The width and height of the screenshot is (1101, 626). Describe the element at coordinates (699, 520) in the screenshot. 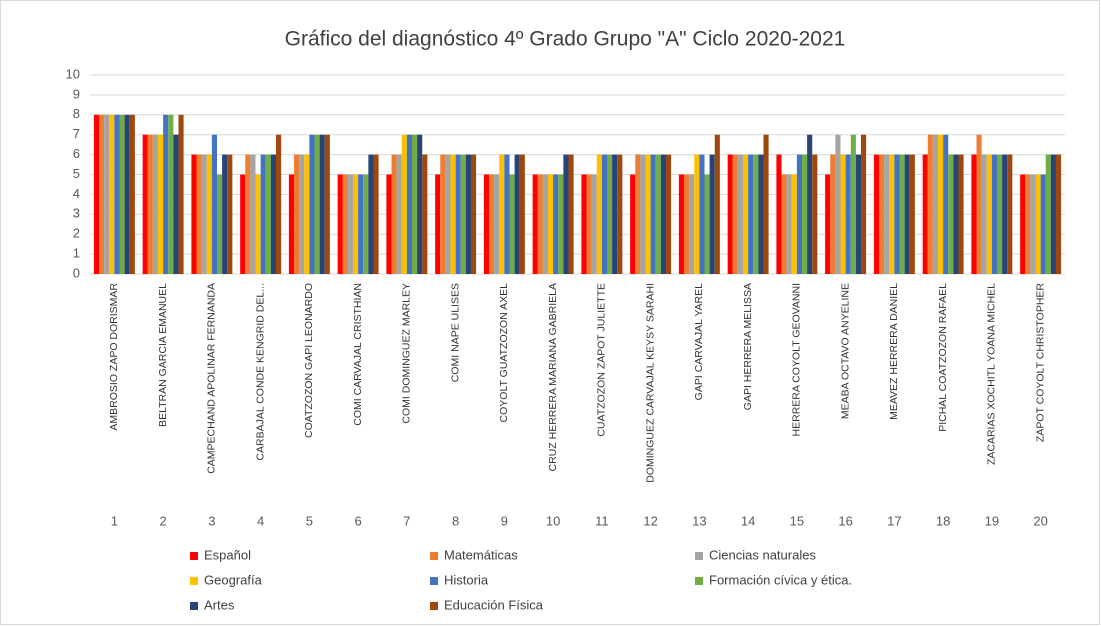

I see `x-tick-number: 13` at that location.